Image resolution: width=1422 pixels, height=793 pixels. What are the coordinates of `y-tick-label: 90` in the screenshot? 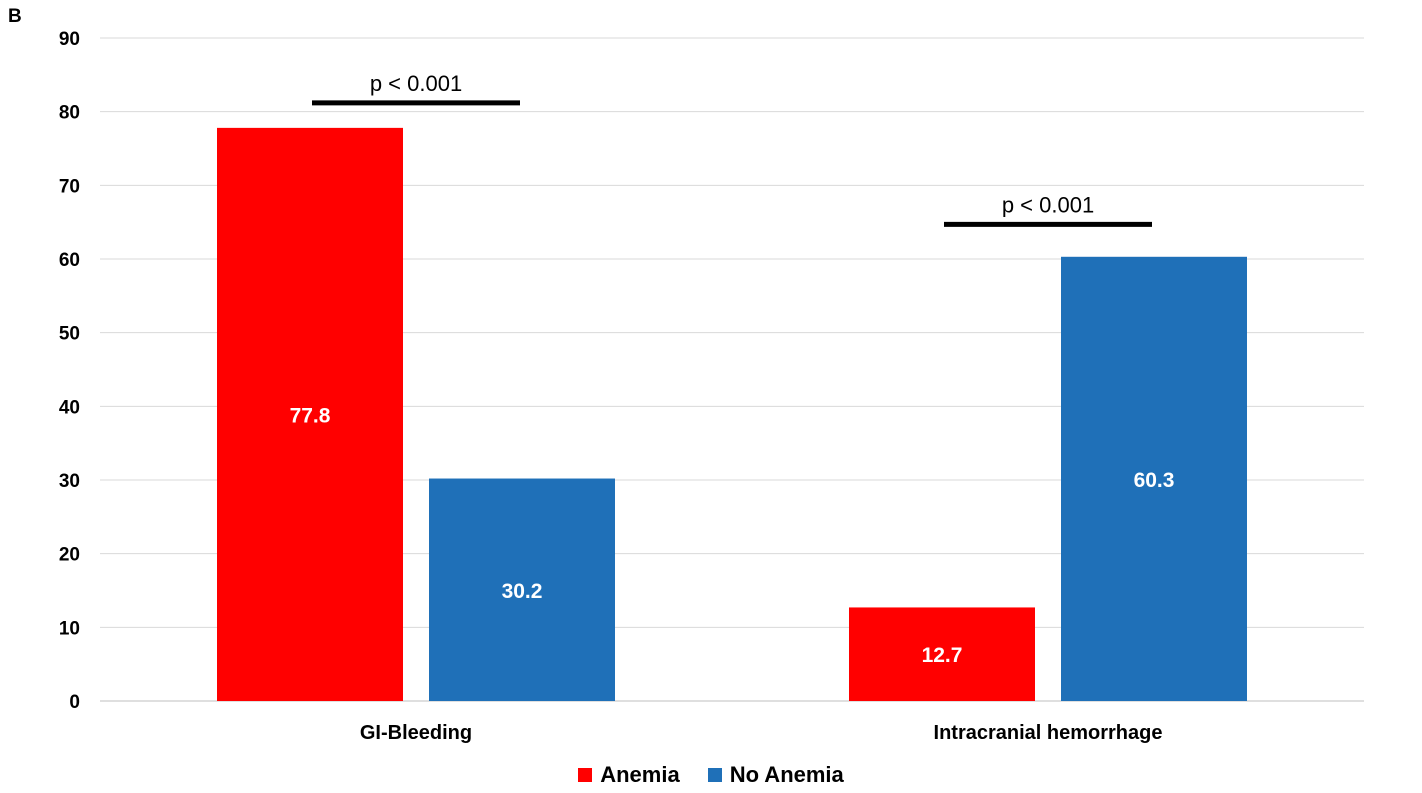 It's located at (69, 39).